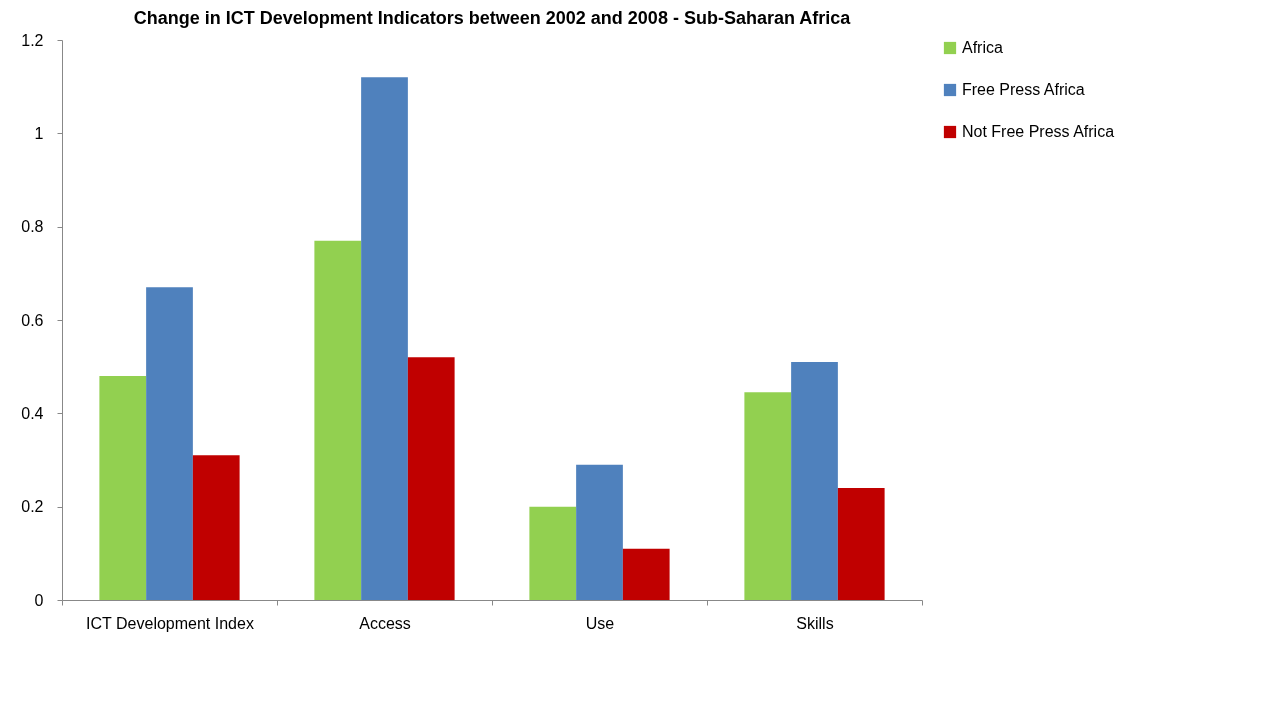 The height and width of the screenshot is (725, 1264). Describe the element at coordinates (32, 320) in the screenshot. I see `y-tick-label: 0.6` at that location.